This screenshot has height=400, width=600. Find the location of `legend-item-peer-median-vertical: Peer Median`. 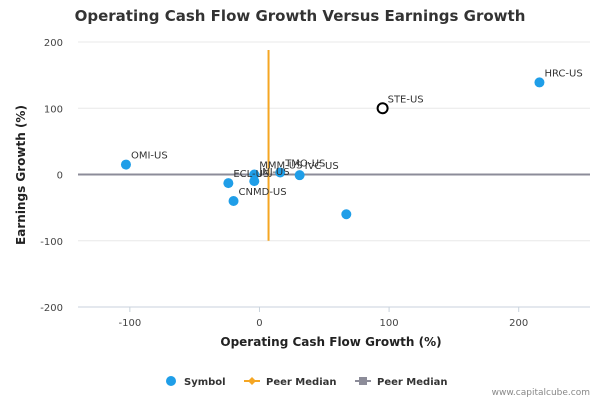

legend-item-peer-median-vertical: Peer Median is located at coordinates (290, 382).